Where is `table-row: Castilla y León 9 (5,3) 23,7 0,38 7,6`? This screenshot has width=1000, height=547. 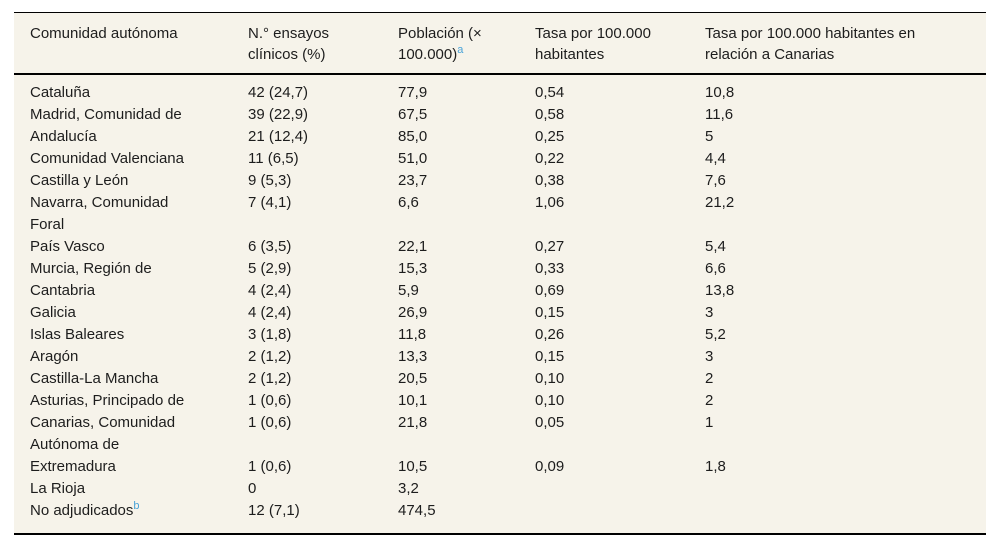
table-row: Castilla y León 9 (5,3) 23,7 0,38 7,6 is located at coordinates (500, 181).